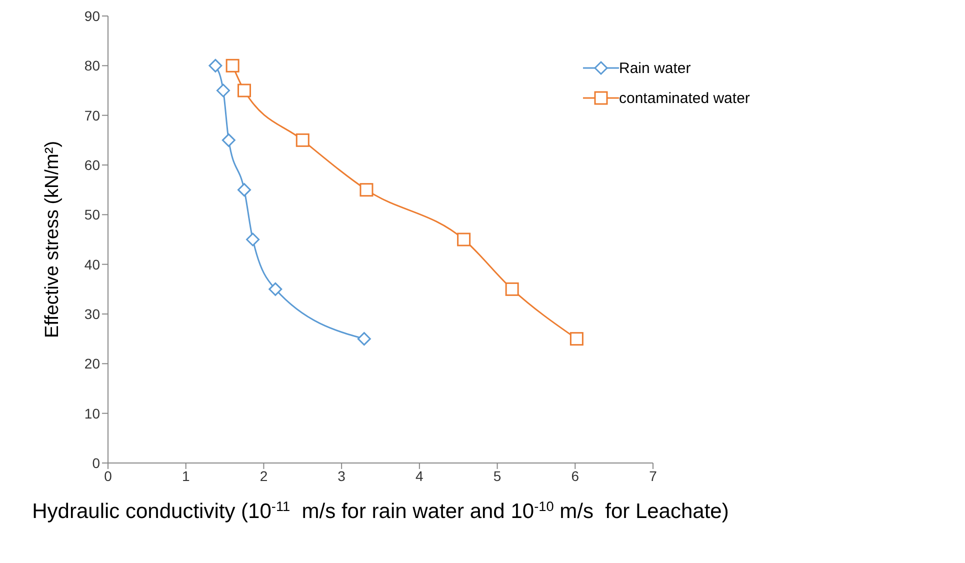  What do you see at coordinates (497, 476) in the screenshot?
I see `x-tick-label: 5` at bounding box center [497, 476].